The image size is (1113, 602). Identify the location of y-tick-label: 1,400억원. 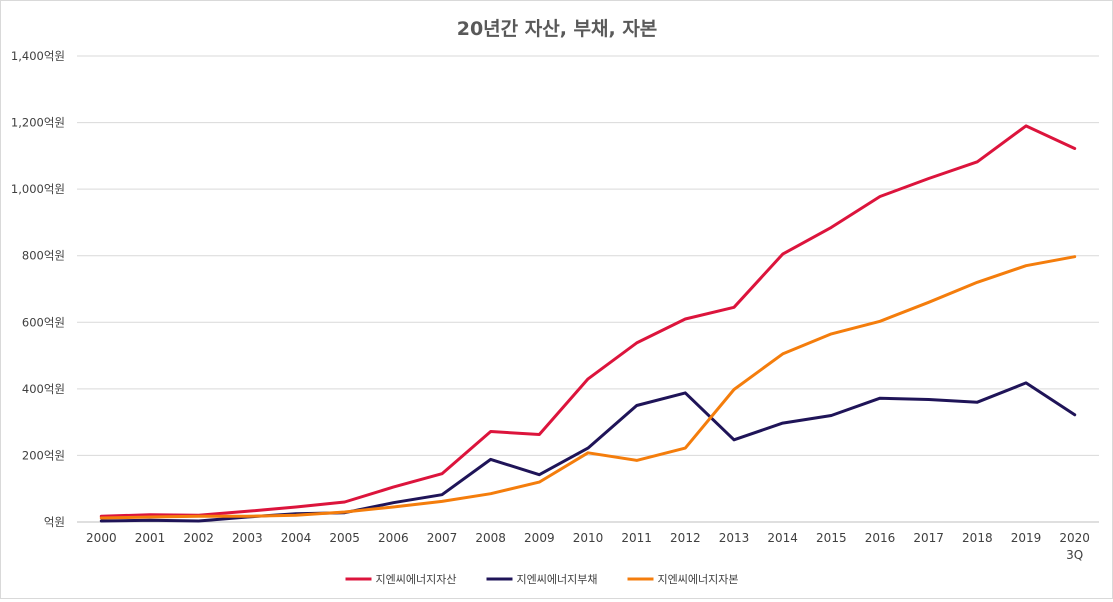
(38, 56).